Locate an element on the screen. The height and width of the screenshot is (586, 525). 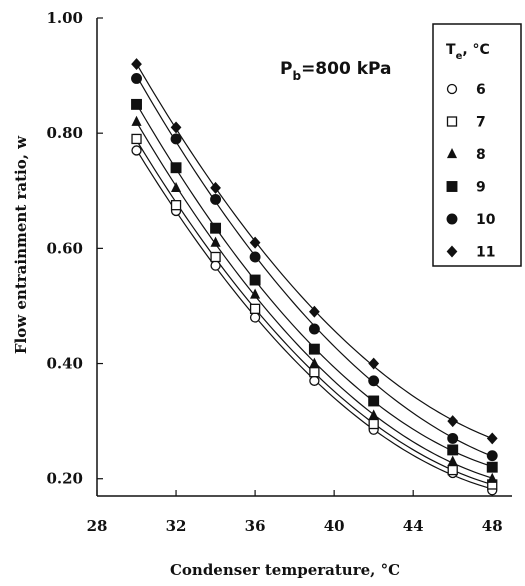
legend-title: Te, °C is located at coordinates (468, 52).